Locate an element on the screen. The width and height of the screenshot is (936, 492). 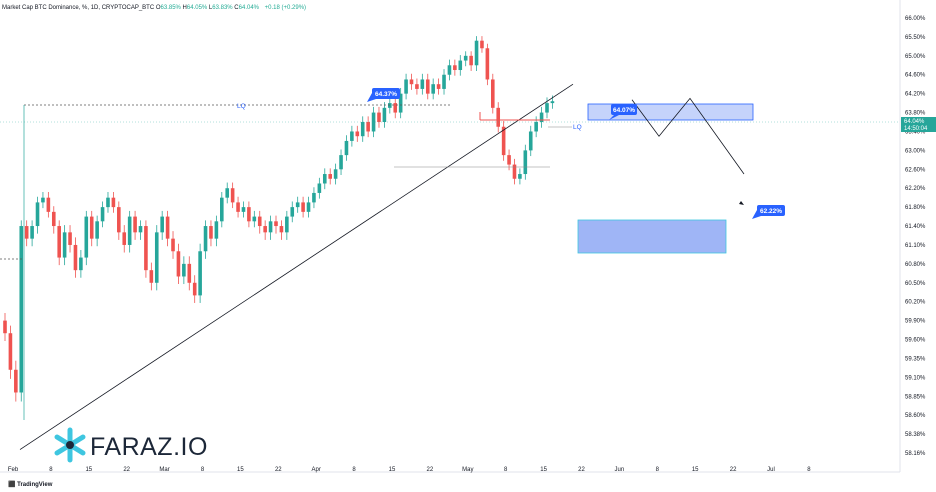
projected-arrow-icon is located at coordinates (741, 203).